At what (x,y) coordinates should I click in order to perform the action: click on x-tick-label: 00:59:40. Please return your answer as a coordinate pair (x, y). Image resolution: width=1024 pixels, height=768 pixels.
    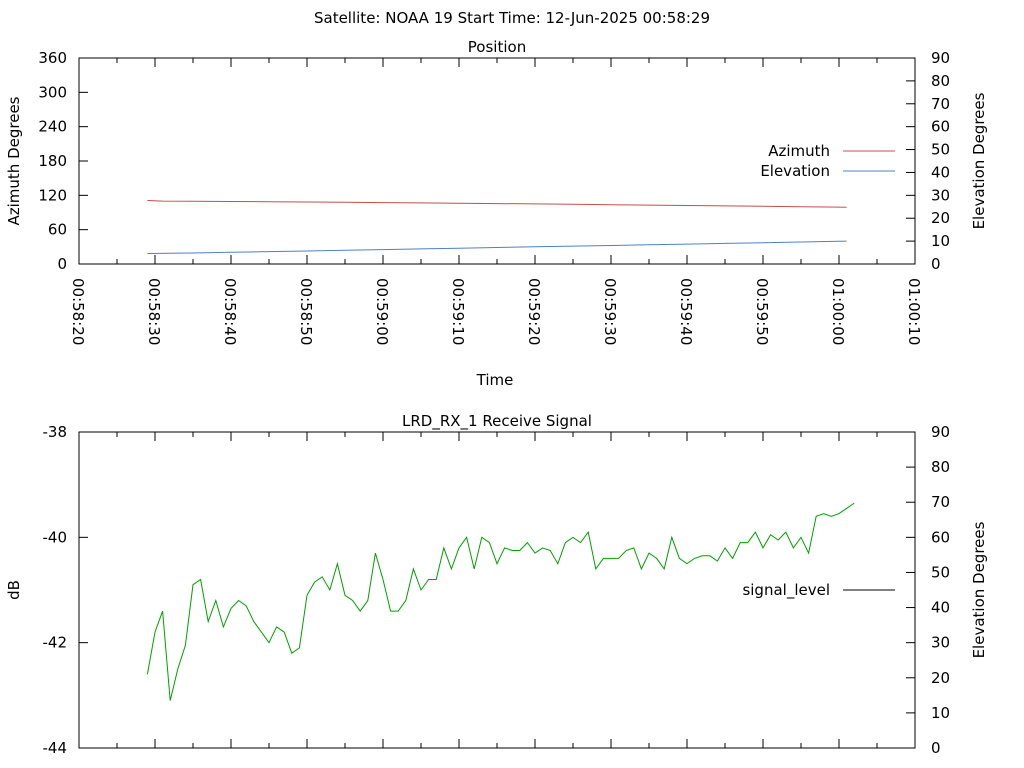
    Looking at the image, I should click on (686, 311).